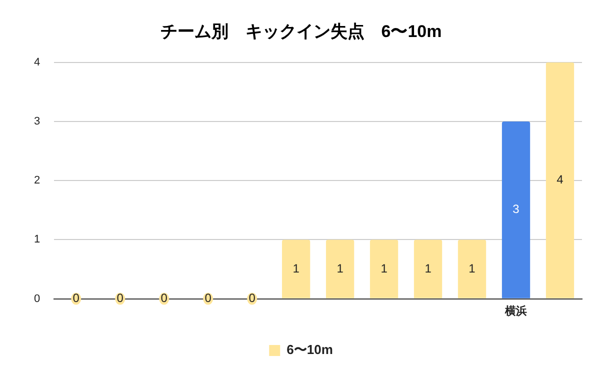 Image resolution: width=600 pixels, height=371 pixels. I want to click on y-tick-label: 2, so click(37, 180).